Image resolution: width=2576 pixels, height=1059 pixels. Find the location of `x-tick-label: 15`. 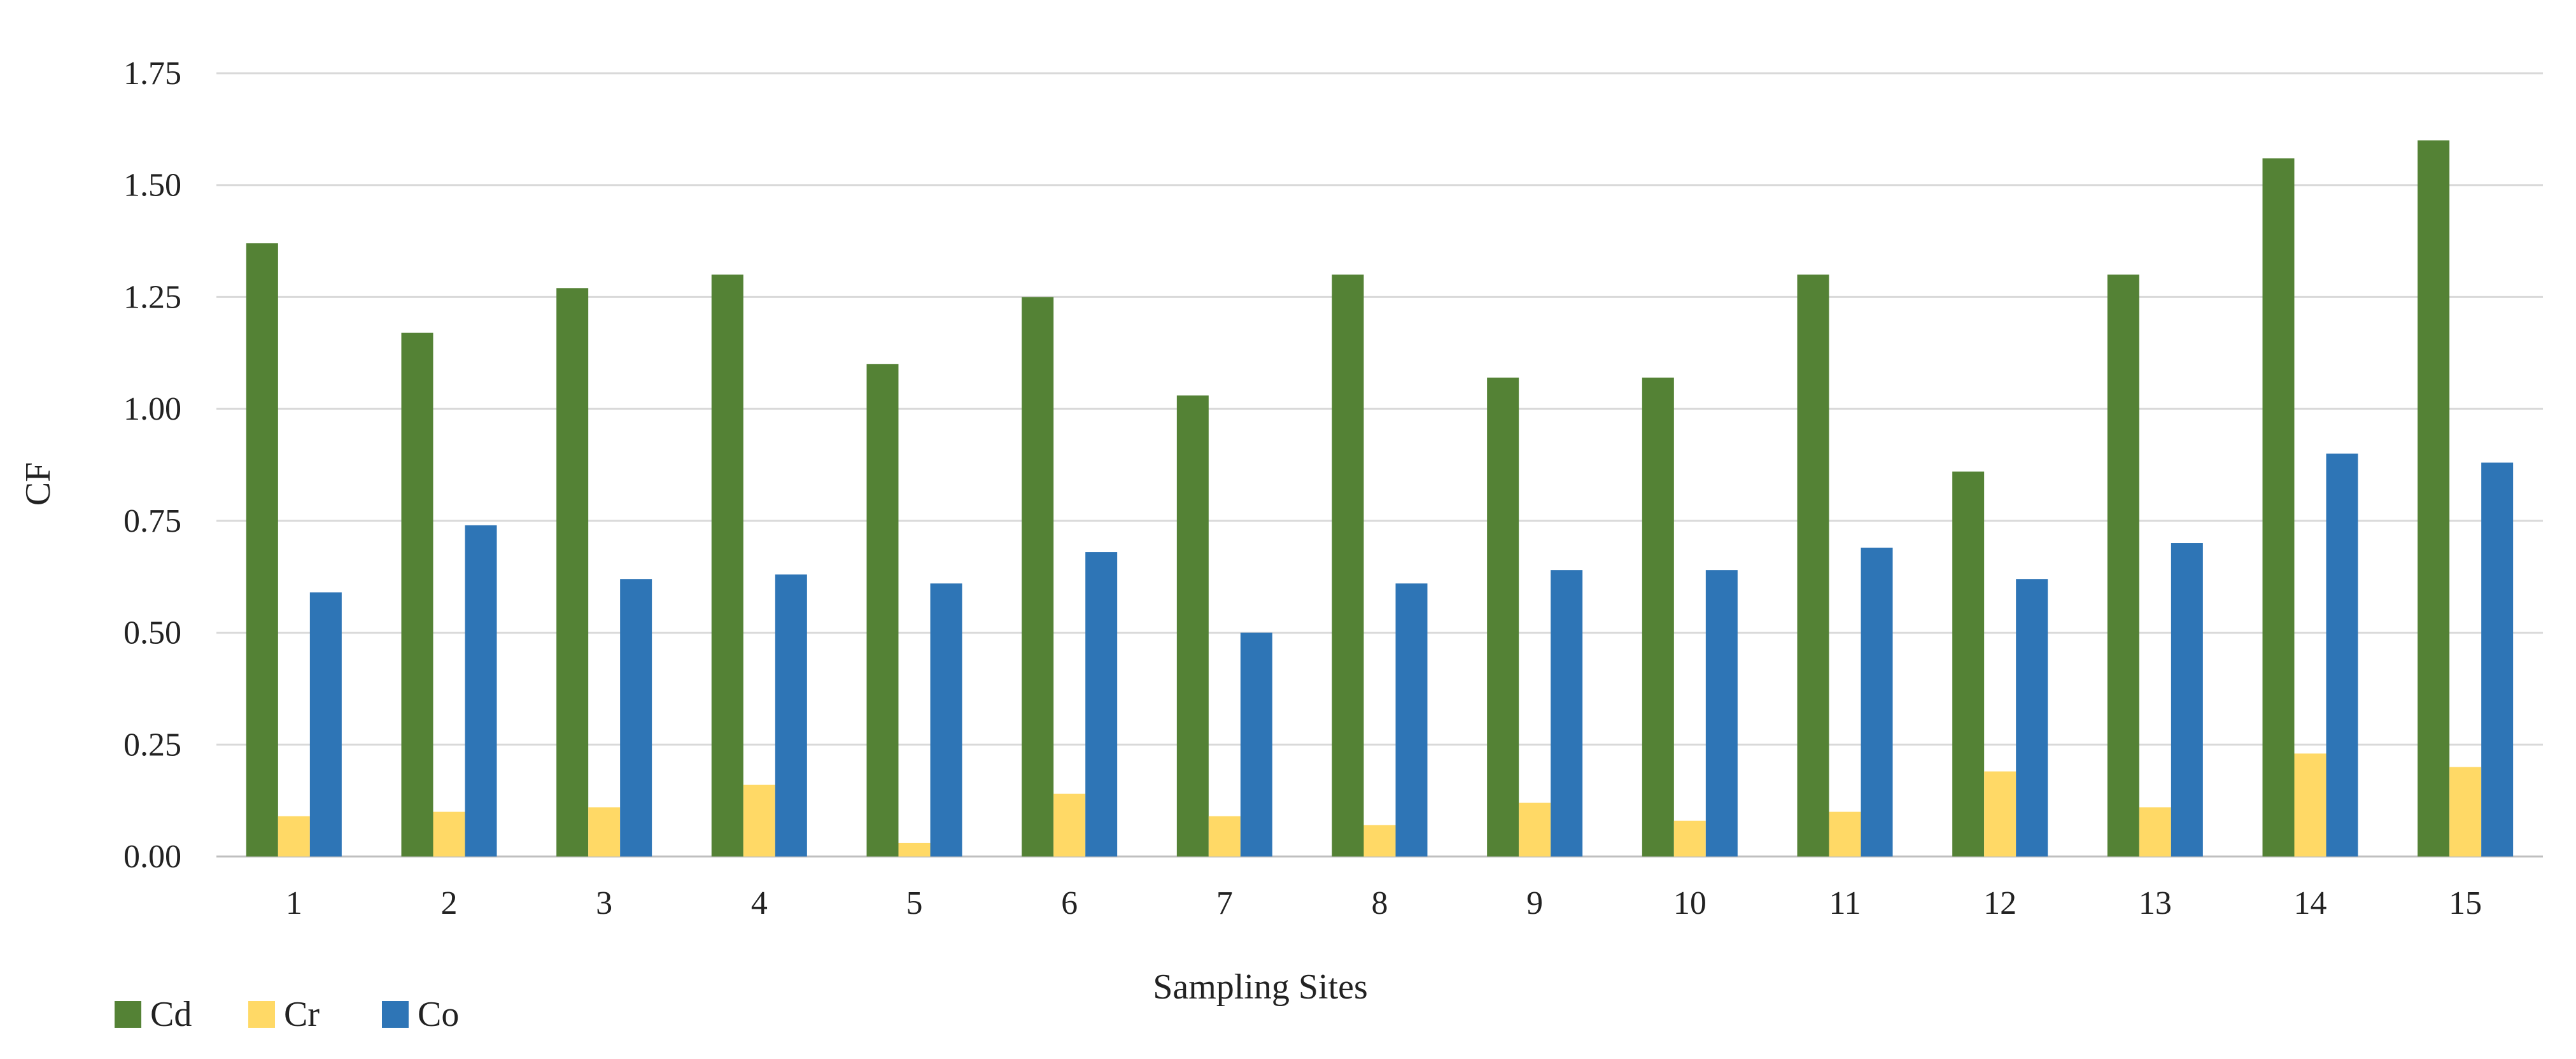

x-tick-label: 15 is located at coordinates (2466, 903).